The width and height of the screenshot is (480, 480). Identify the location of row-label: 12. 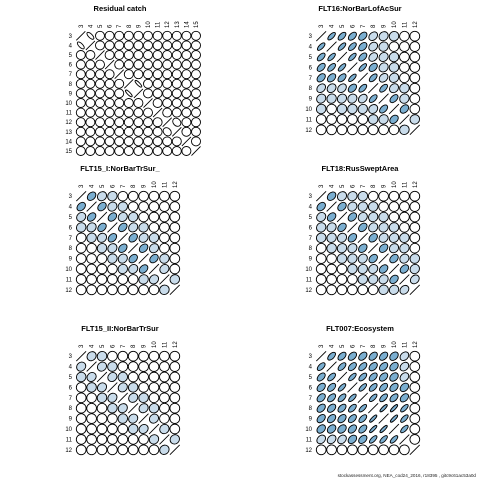
(68, 123).